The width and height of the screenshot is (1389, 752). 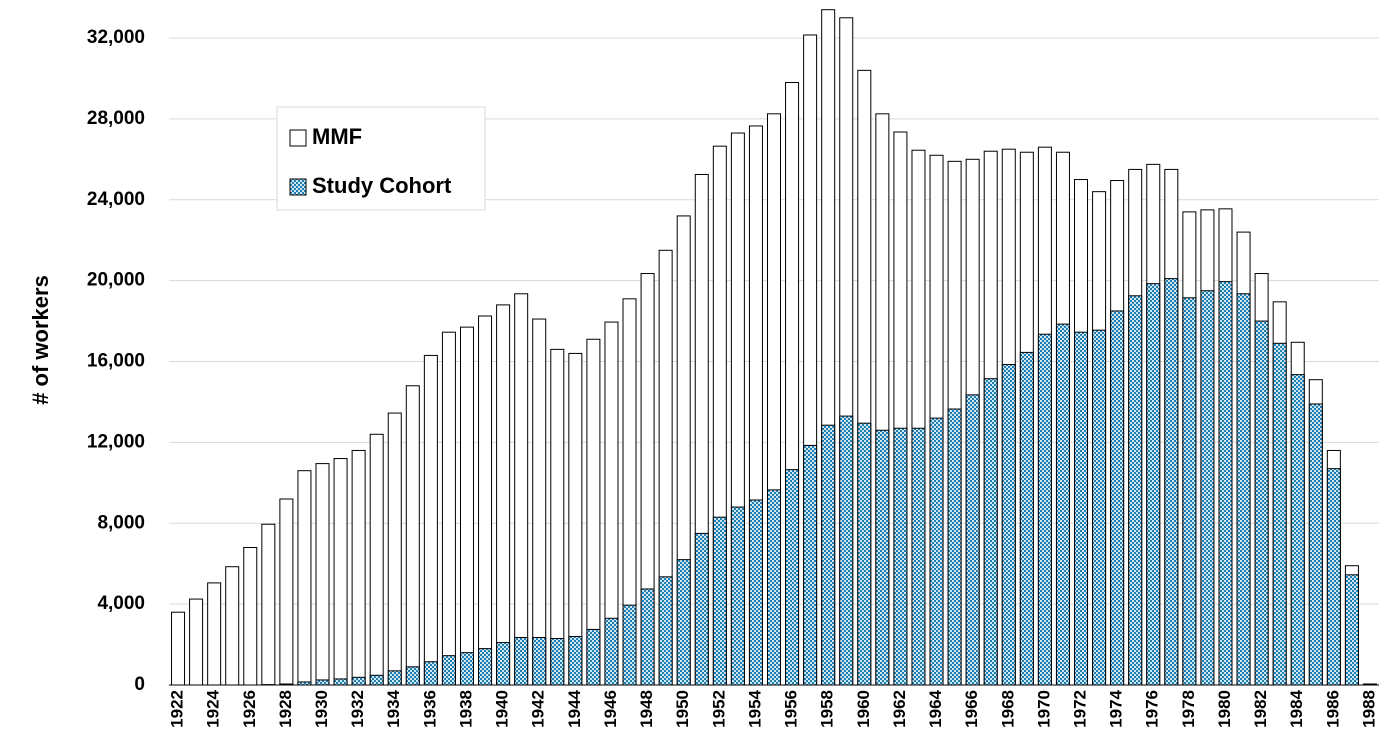 What do you see at coordinates (1296, 708) in the screenshot?
I see `x-tick-label: 1984` at bounding box center [1296, 708].